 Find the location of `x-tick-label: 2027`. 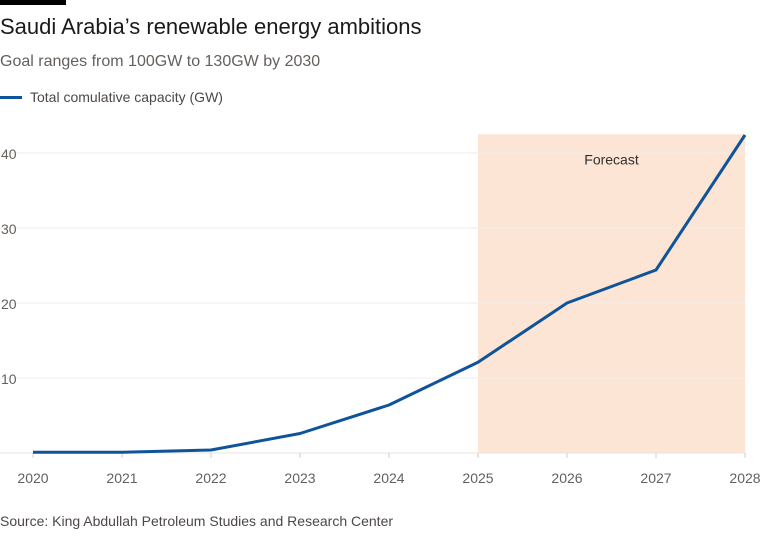

x-tick-label: 2027 is located at coordinates (655, 478).